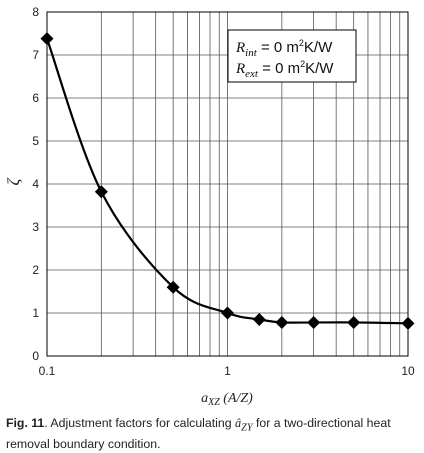 The image size is (424, 453). I want to click on caption-text-before: . Adjustment factors for calculating, so click(139, 423).